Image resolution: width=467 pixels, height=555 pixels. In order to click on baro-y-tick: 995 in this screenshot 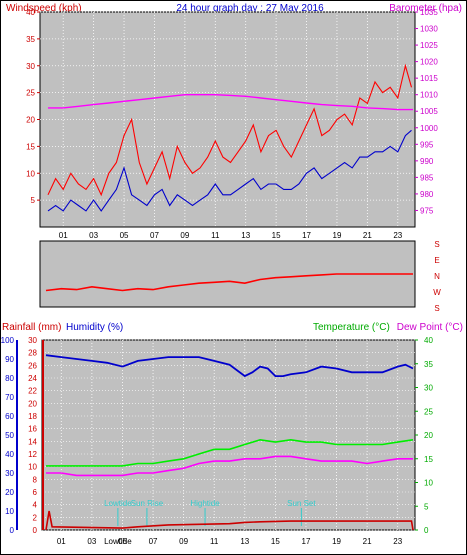, I will do `click(427, 144)`.